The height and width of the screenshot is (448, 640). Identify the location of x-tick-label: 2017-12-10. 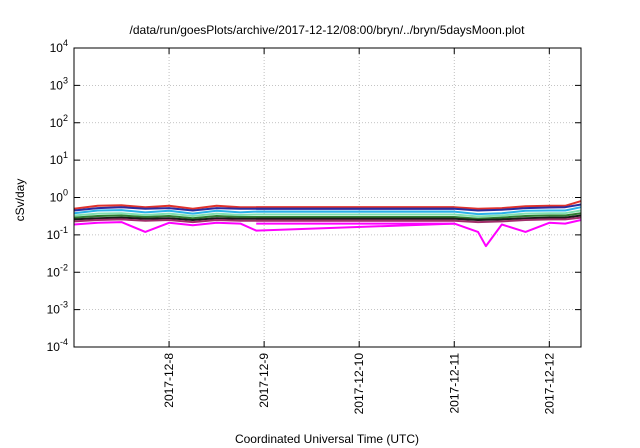
(359, 384).